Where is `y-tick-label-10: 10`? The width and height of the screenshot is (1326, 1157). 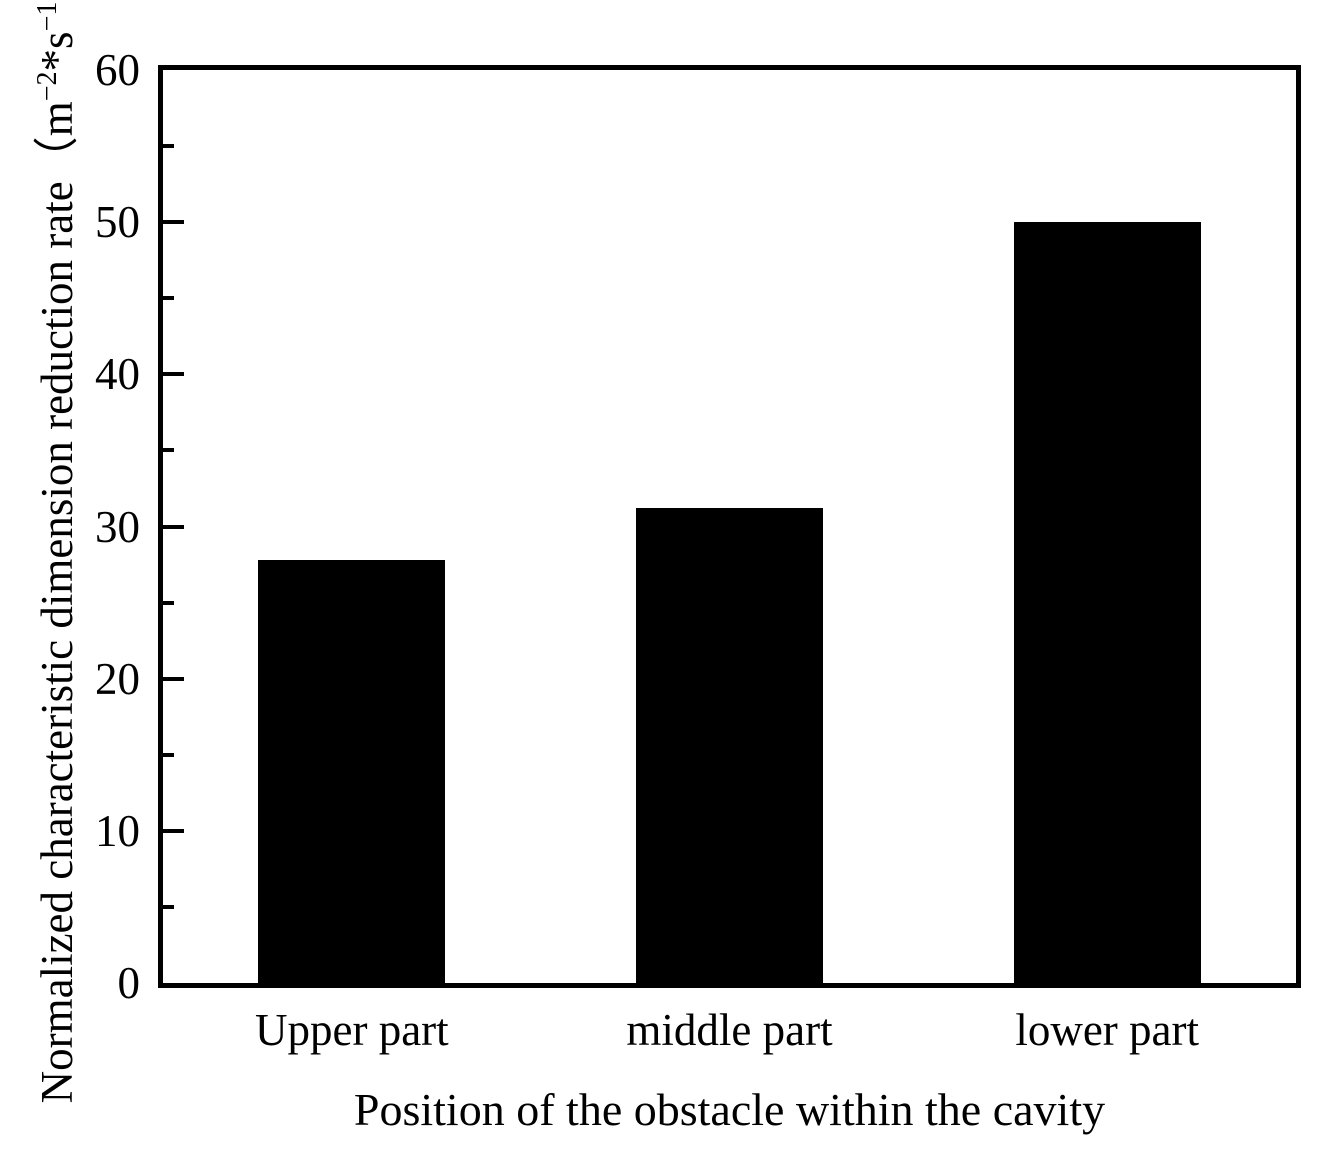 y-tick-label-10: 10 is located at coordinates (117, 830).